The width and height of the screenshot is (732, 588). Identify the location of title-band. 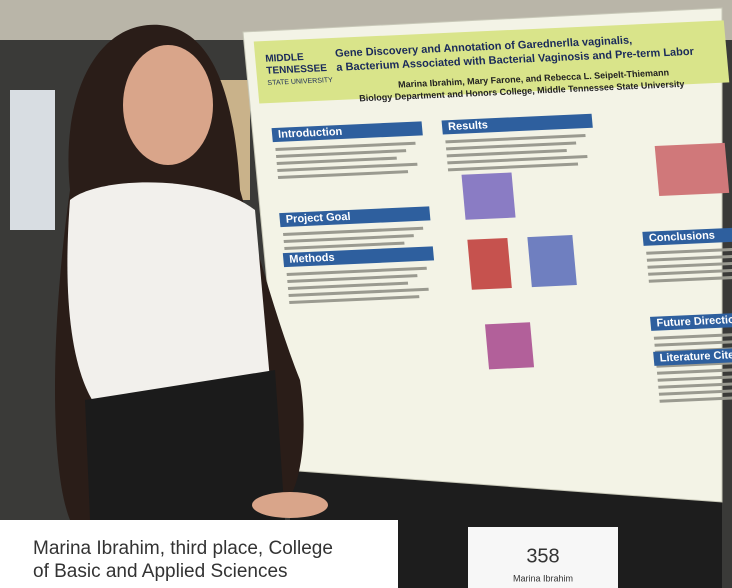
(491, 62).